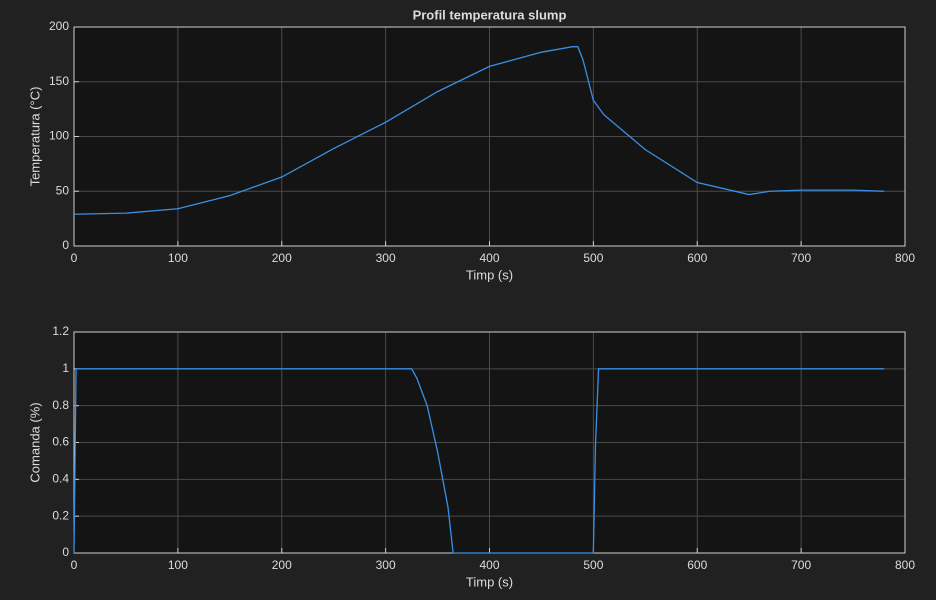 This screenshot has width=936, height=600. Describe the element at coordinates (34, 137) in the screenshot. I see `y-axis-label: Temperatura (°C)` at that location.